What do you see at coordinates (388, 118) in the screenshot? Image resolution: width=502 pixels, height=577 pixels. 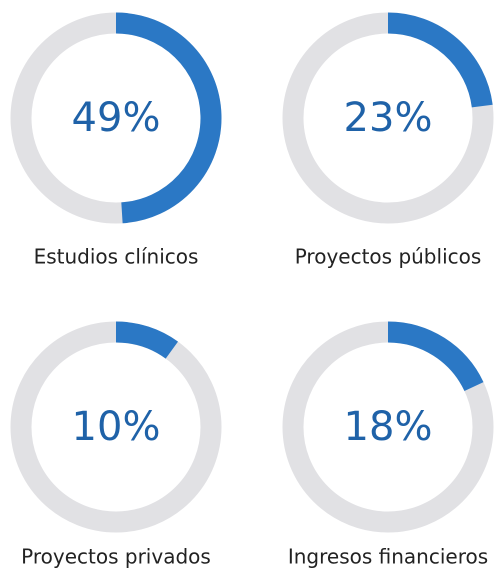 I see `donut-value: 23%` at bounding box center [388, 118].